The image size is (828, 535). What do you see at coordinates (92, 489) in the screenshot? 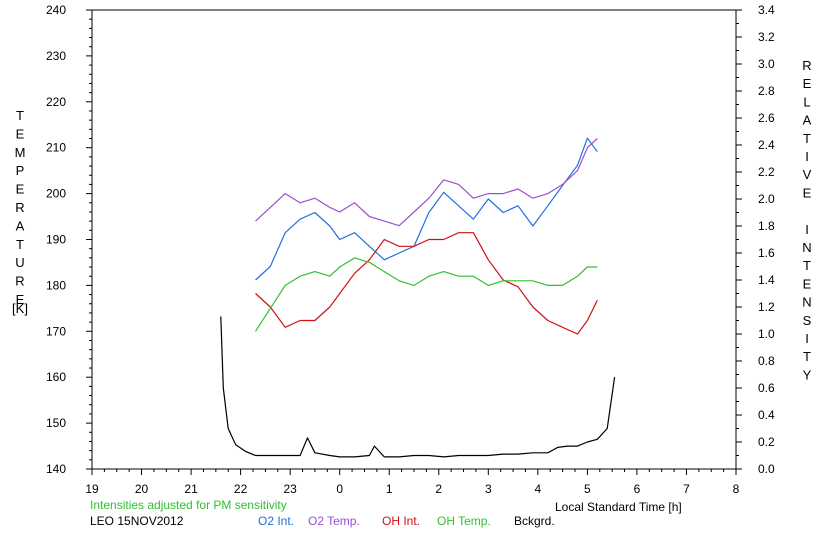
I see `x-tick-label: 19` at bounding box center [92, 489].